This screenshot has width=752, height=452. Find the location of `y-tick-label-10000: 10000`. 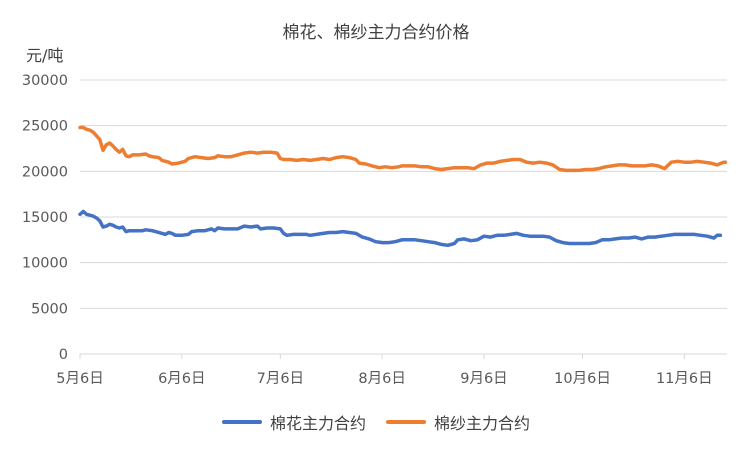

y-tick-label-10000: 10000 is located at coordinates (45, 264).